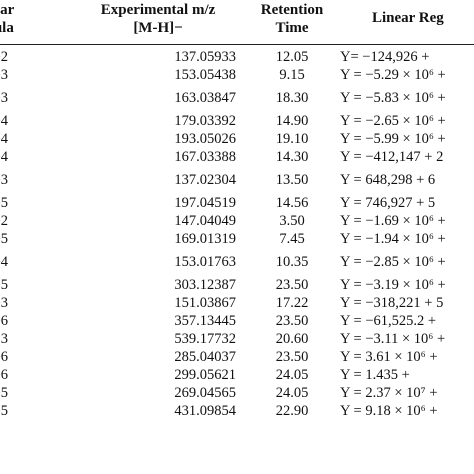 This screenshot has width=474, height=474. What do you see at coordinates (385, 57) in the screenshot?
I see `cell-regression: Y= −124,926 +` at bounding box center [385, 57].